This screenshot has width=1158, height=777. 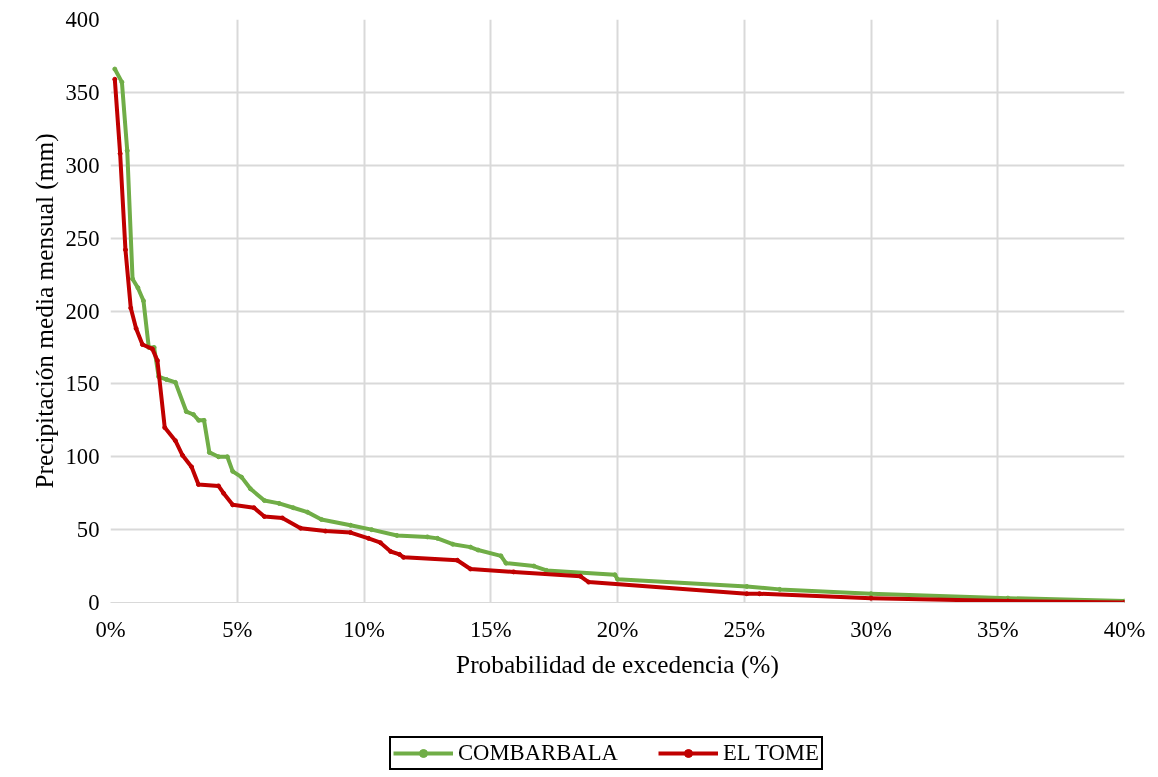 What do you see at coordinates (770, 753) in the screenshot?
I see `legend-label: EL TOME` at bounding box center [770, 753].